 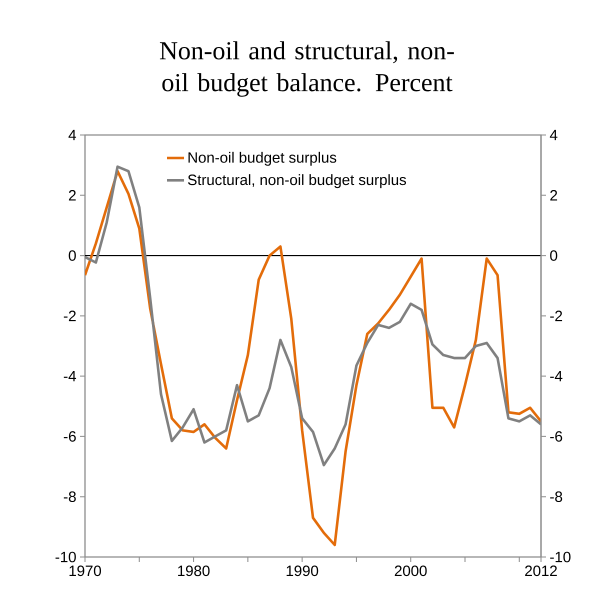 I want to click on y-tick-label: -10, so click(x=560, y=557).